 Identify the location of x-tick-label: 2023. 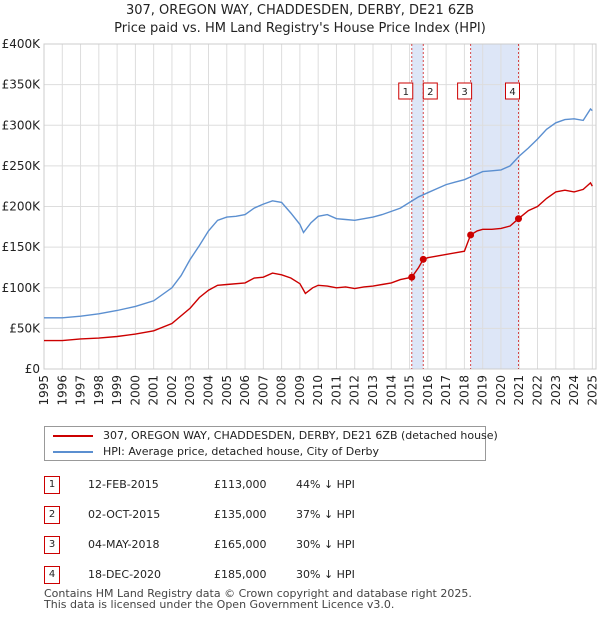
(556, 390).